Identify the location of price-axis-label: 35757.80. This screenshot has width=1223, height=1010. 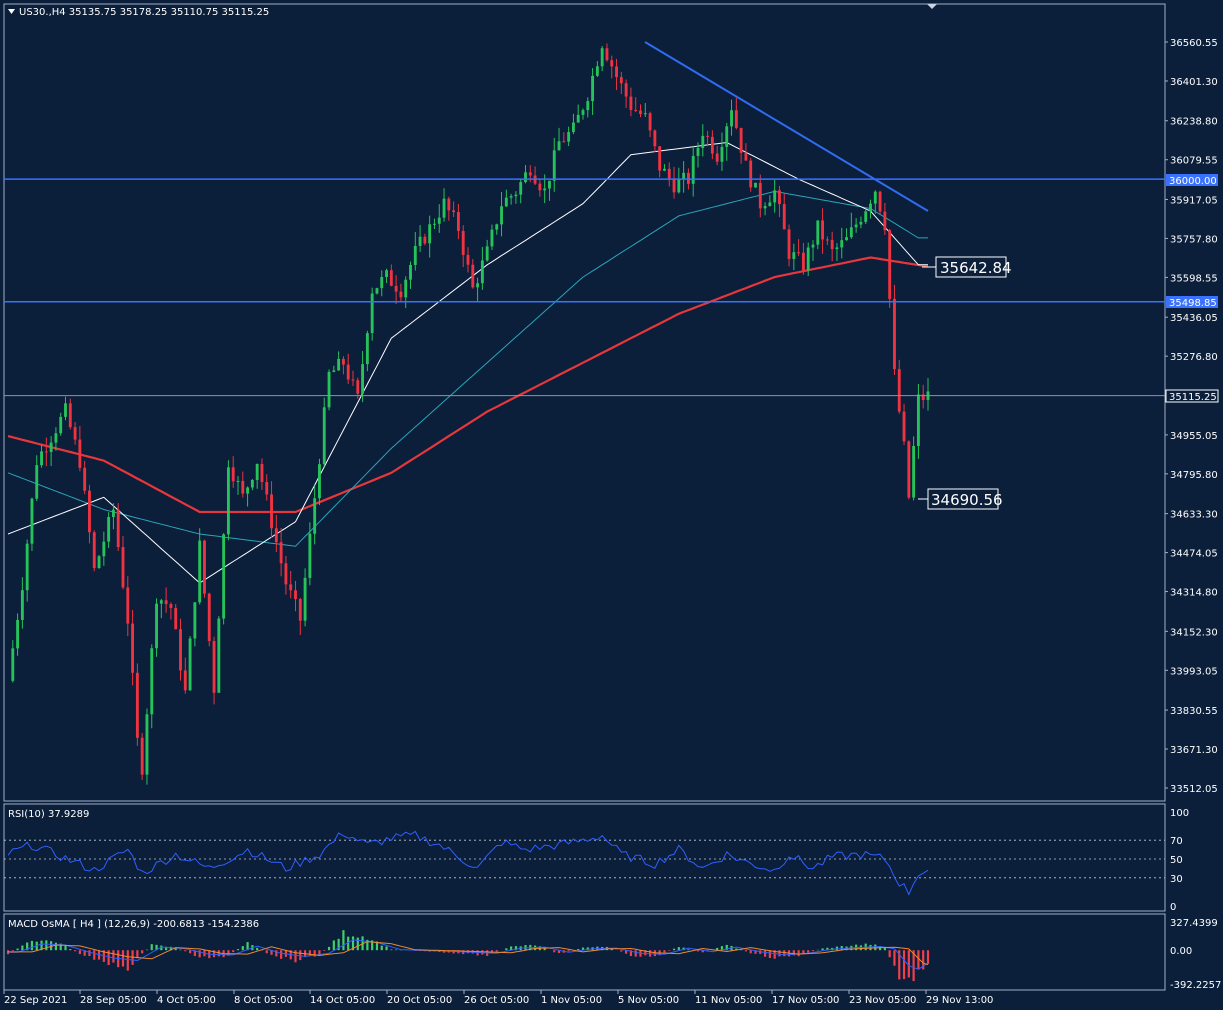
(1194, 239).